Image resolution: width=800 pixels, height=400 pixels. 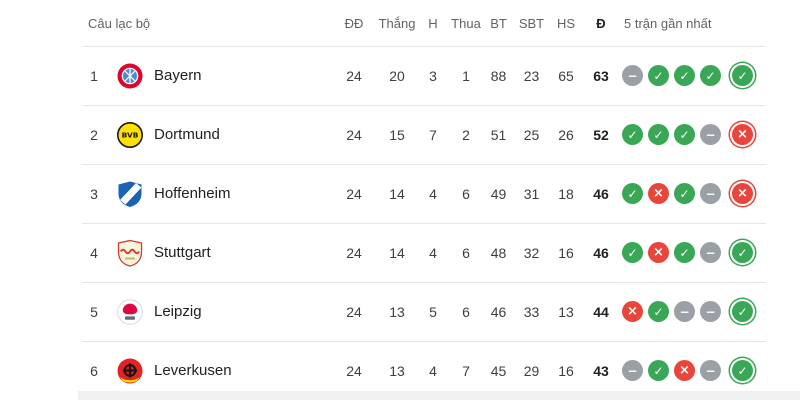 I want to click on stat-losses: 7, so click(x=466, y=370).